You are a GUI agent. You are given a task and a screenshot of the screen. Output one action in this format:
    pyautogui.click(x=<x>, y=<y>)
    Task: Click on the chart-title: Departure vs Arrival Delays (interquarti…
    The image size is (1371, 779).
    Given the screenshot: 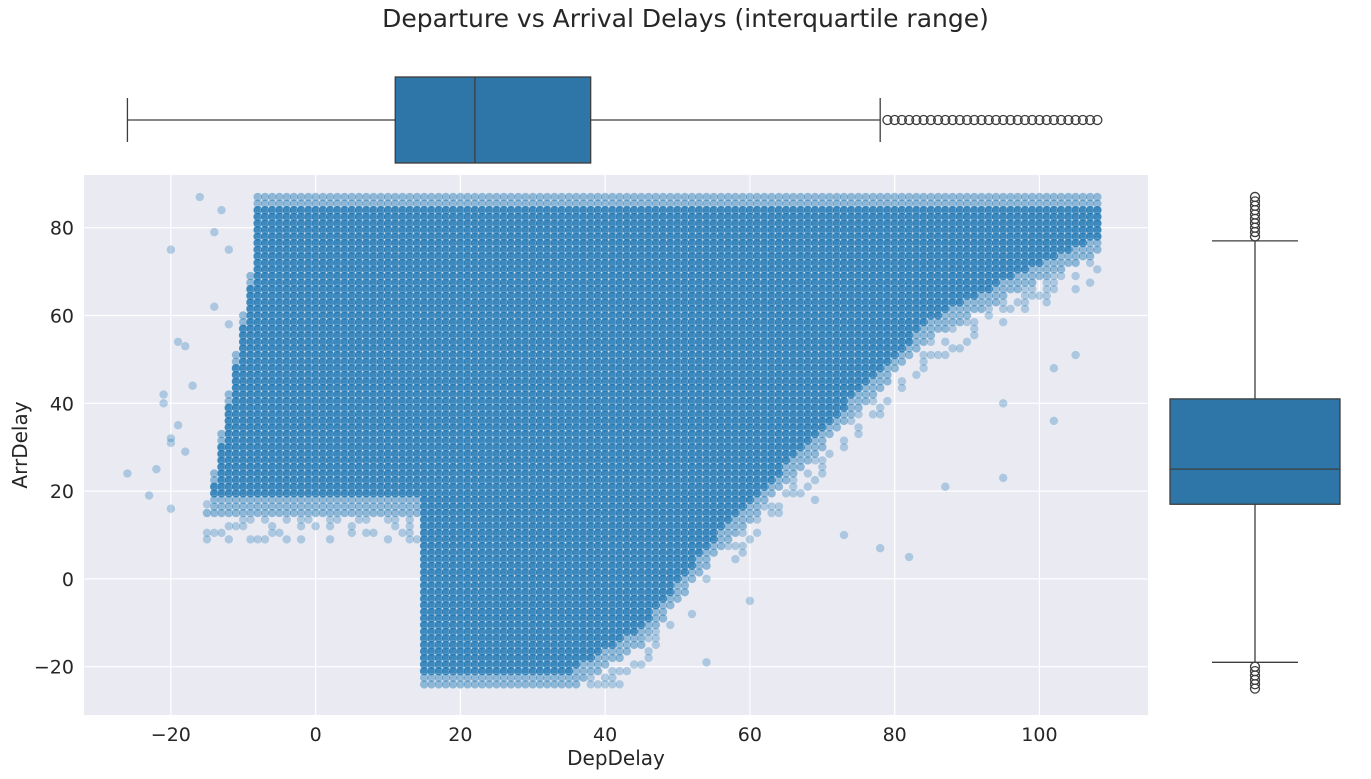 What is the action you would take?
    pyautogui.click(x=685, y=18)
    